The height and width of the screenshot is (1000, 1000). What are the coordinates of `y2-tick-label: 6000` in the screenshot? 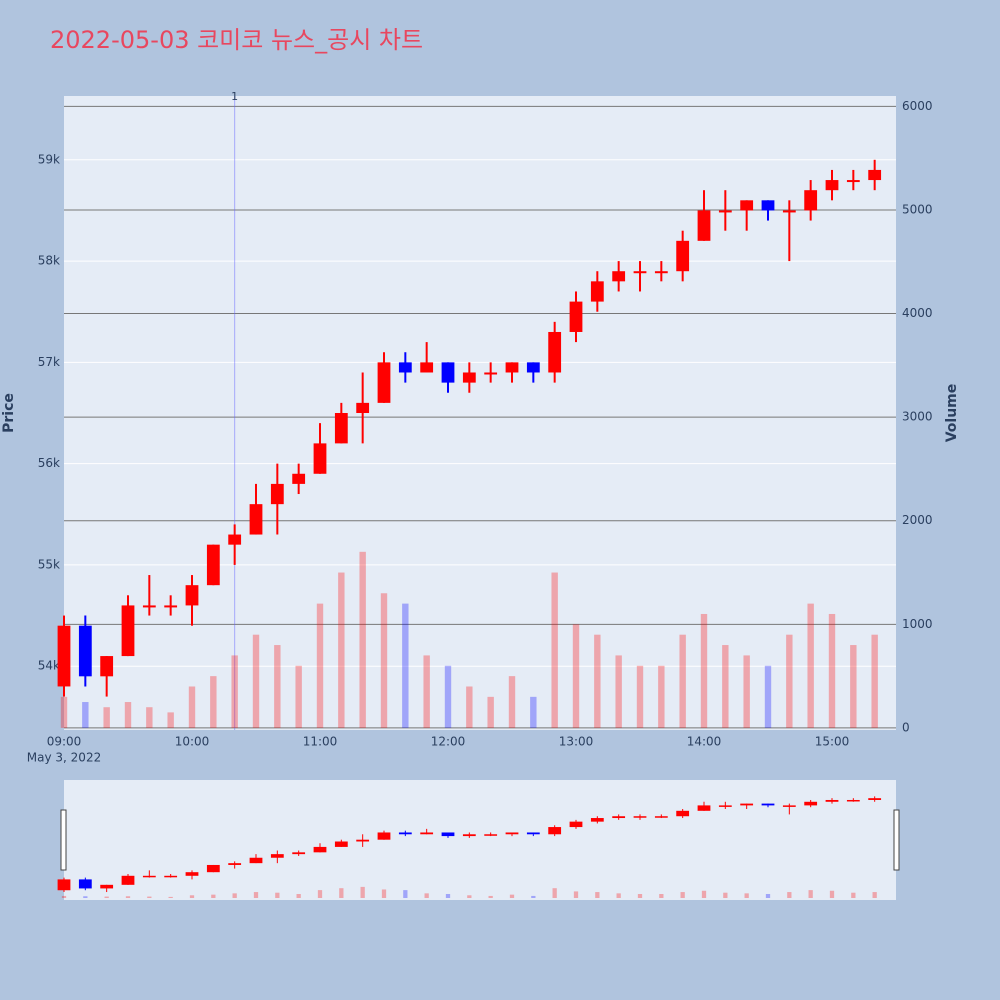 It's located at (917, 106).